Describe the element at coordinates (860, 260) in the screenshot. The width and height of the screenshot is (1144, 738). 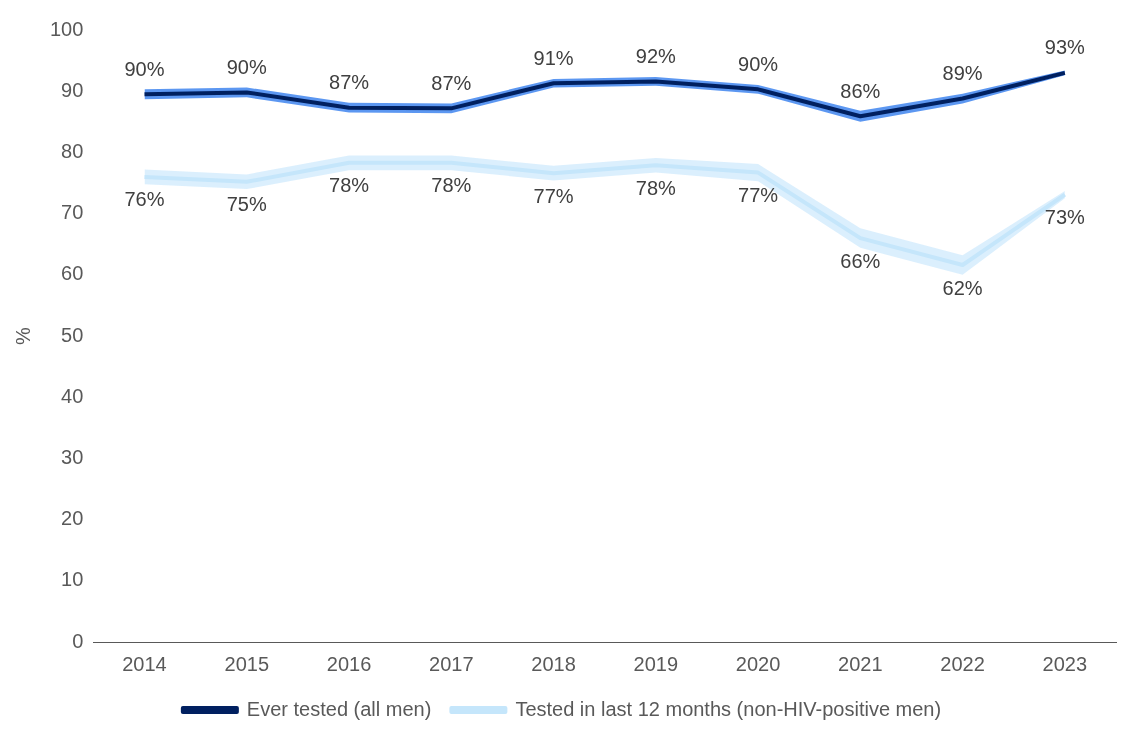
I see `data-label: 66%` at that location.